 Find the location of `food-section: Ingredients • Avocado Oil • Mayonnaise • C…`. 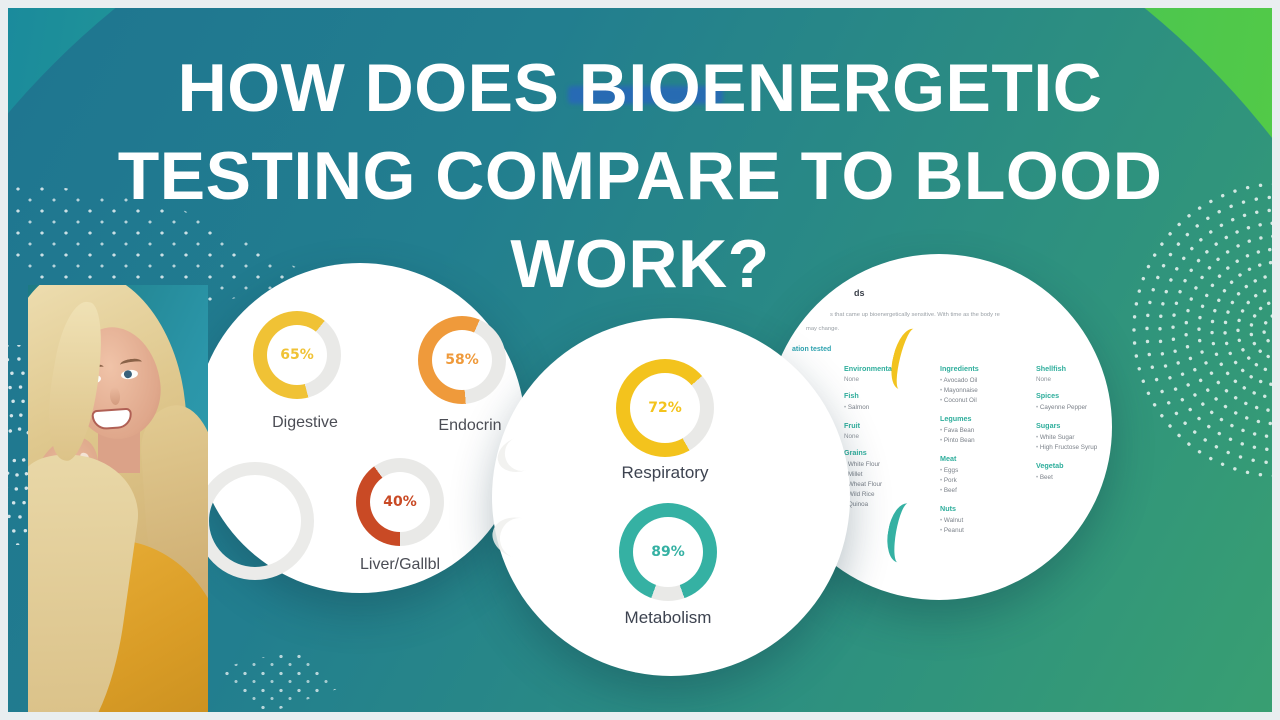

food-section: Ingredients • Avocado Oil • Mayonnaise • C… is located at coordinates (983, 385).